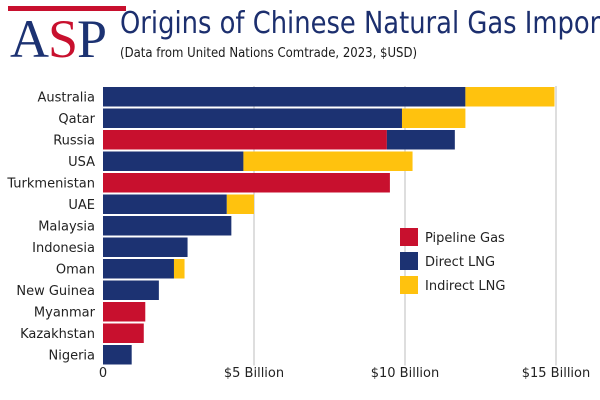 This screenshot has height=400, width=600. Describe the element at coordinates (360, 23) in the screenshot. I see `chart-title: Origins of Chinese Natural Gas Imports` at that location.